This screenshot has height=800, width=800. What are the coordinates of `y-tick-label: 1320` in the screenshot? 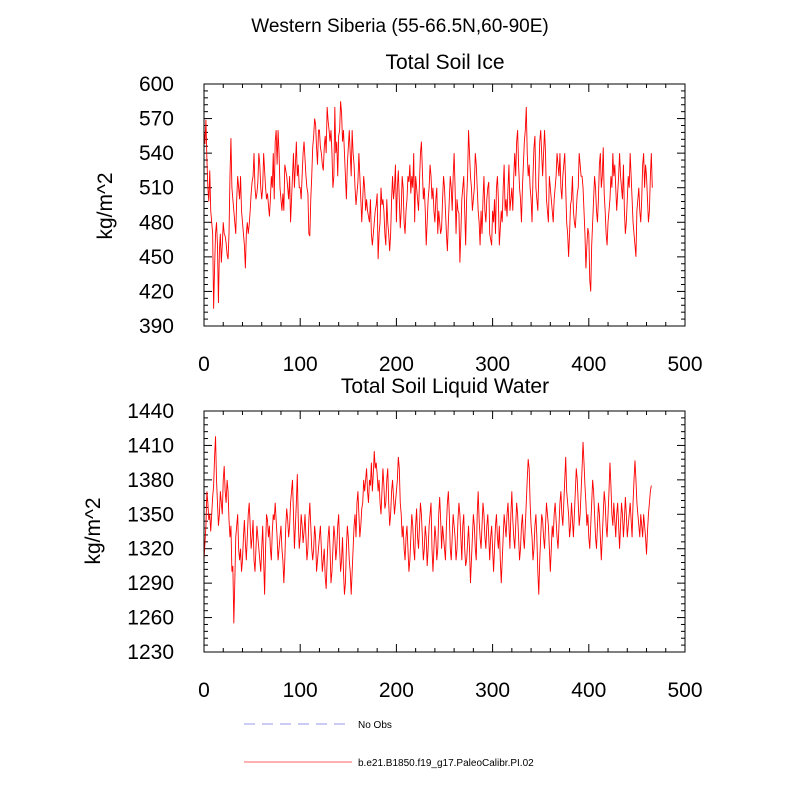 It's located at (150, 549).